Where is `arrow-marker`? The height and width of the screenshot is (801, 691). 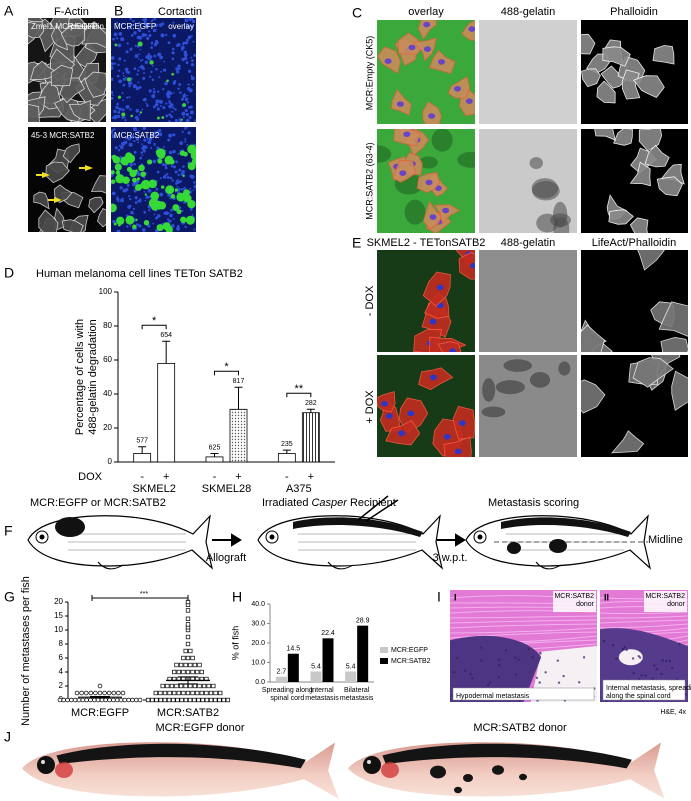
arrow-marker is located at coordinates (43, 175).